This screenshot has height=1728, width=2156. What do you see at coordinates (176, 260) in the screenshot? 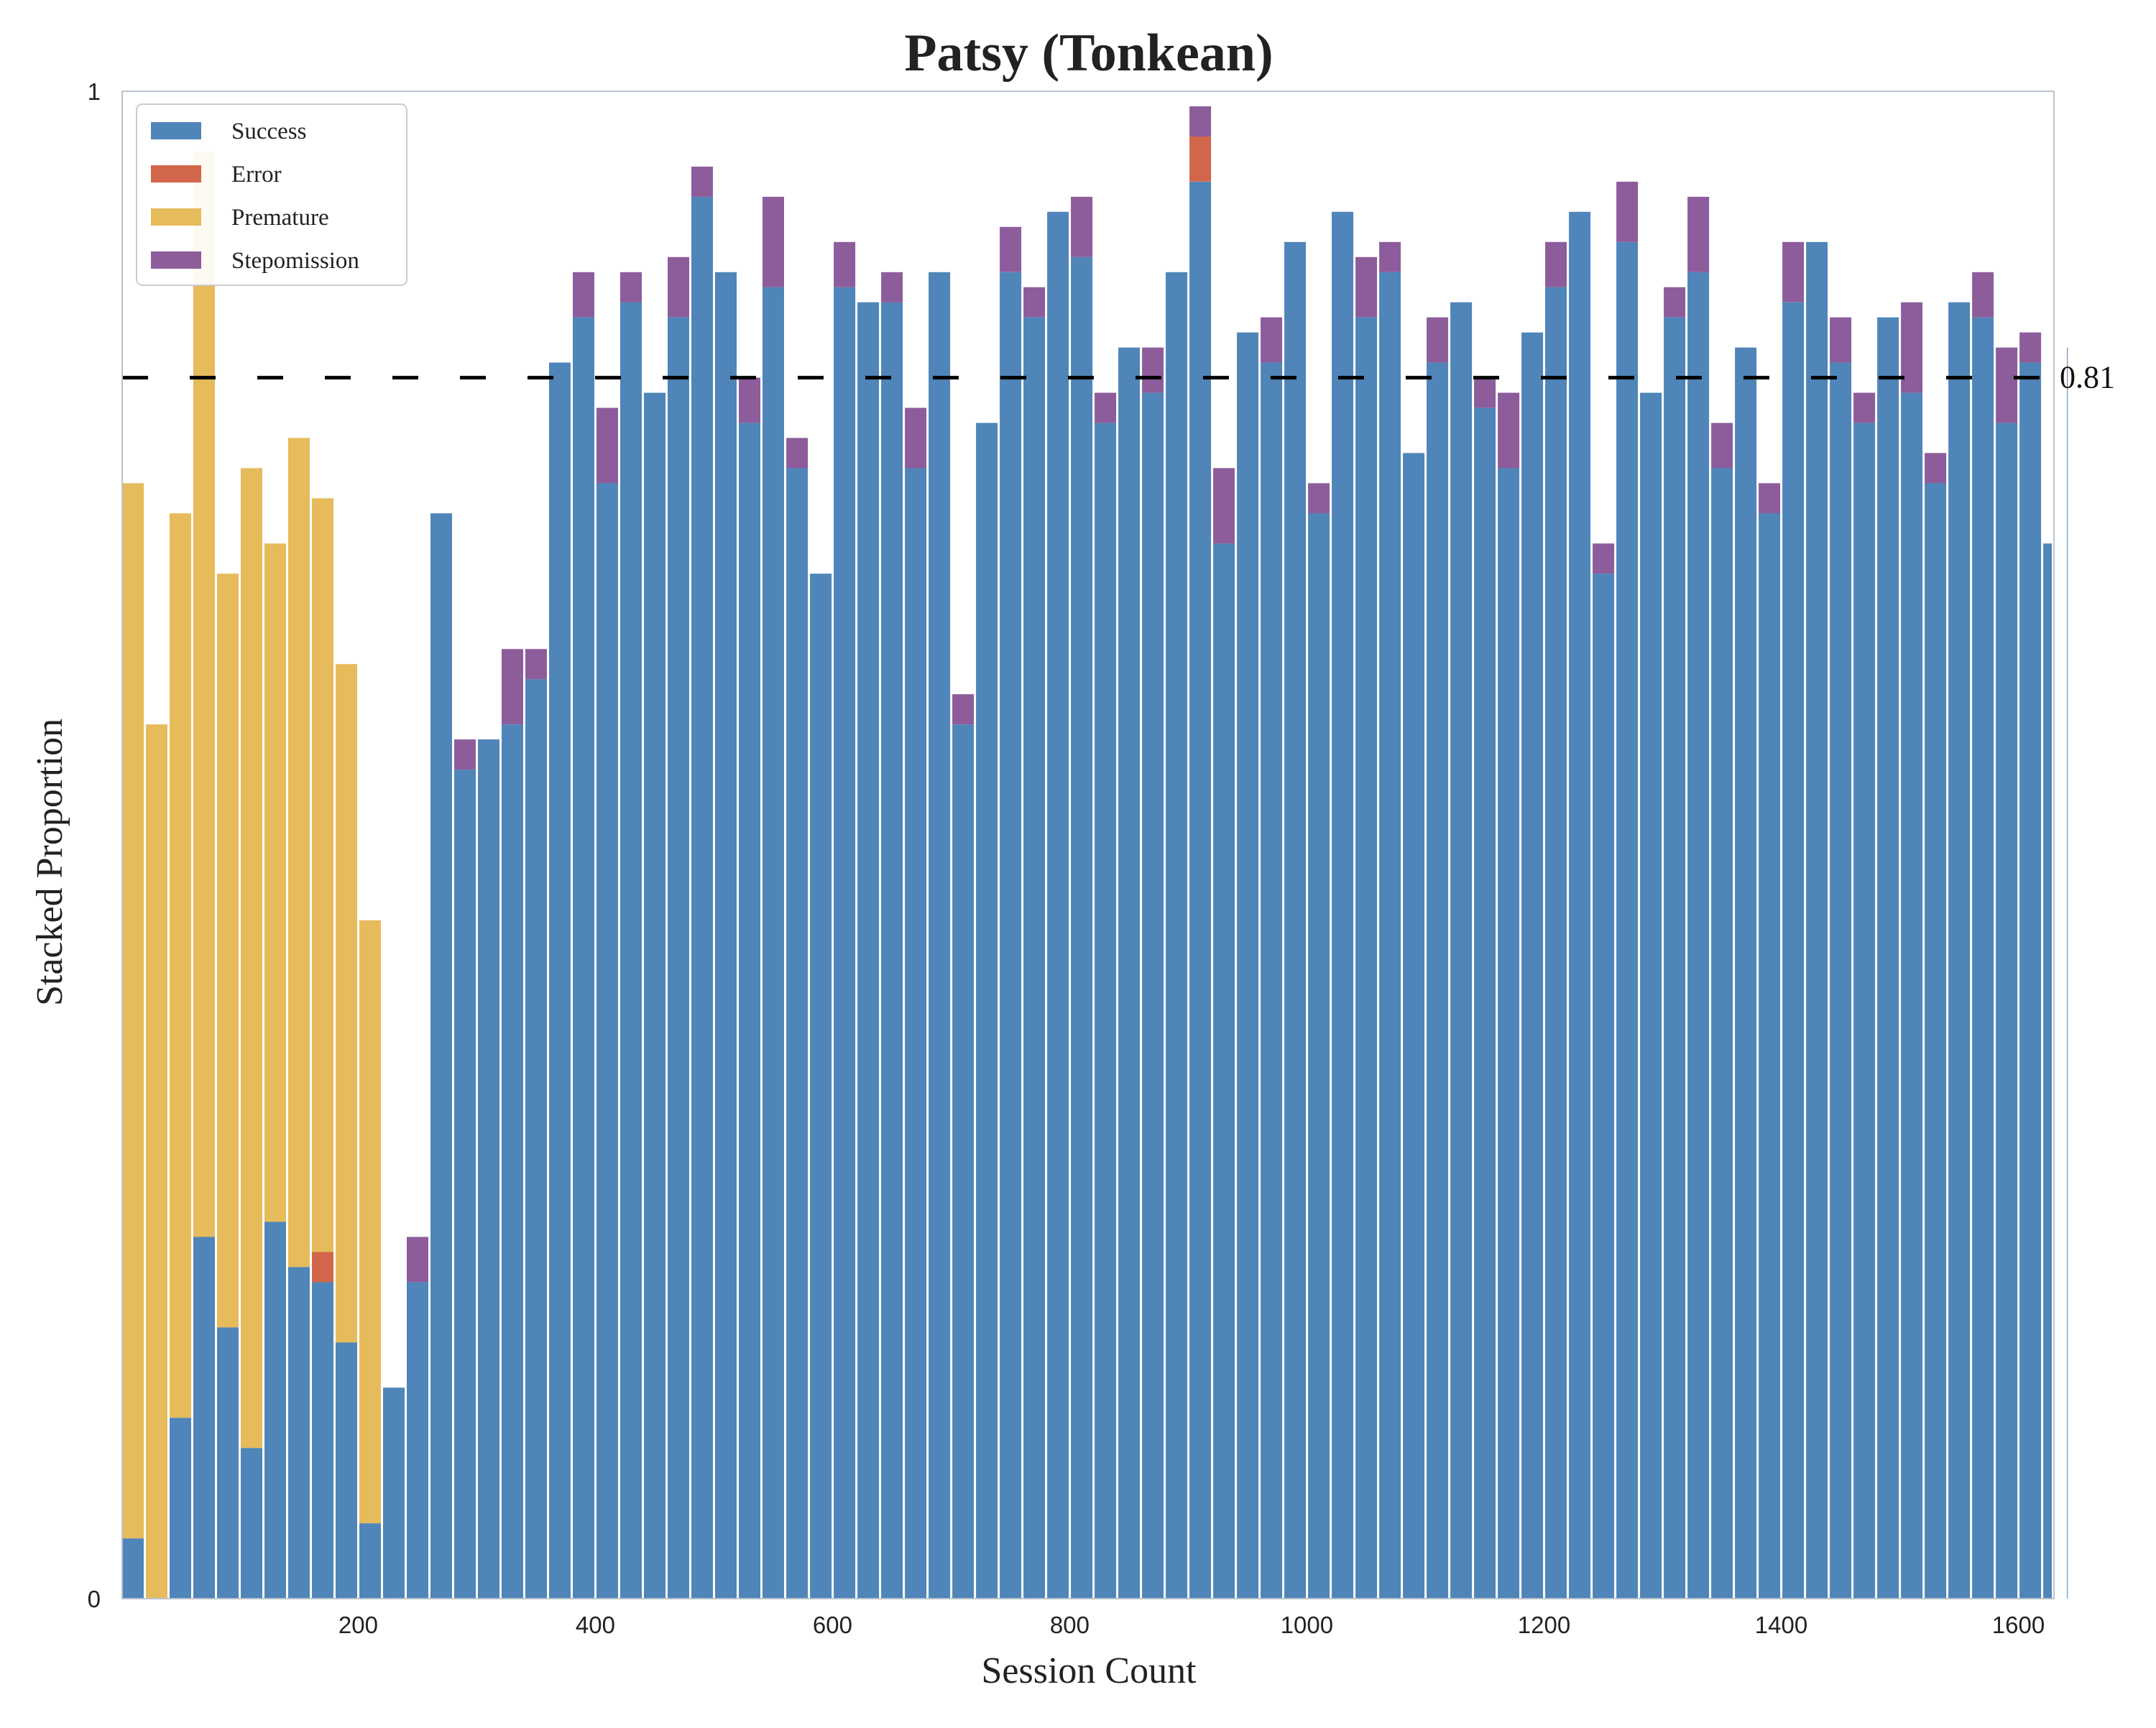
I see `legend-swatch-stepomission` at bounding box center [176, 260].